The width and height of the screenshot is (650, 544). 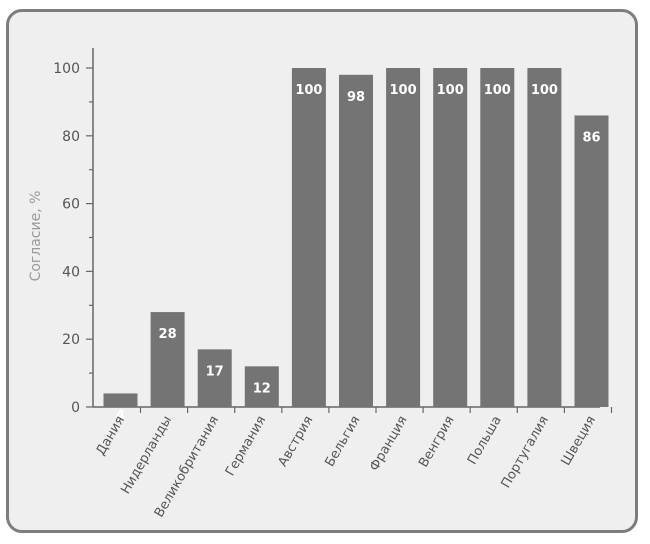 I want to click on bar-value-label: 86, so click(x=591, y=137).